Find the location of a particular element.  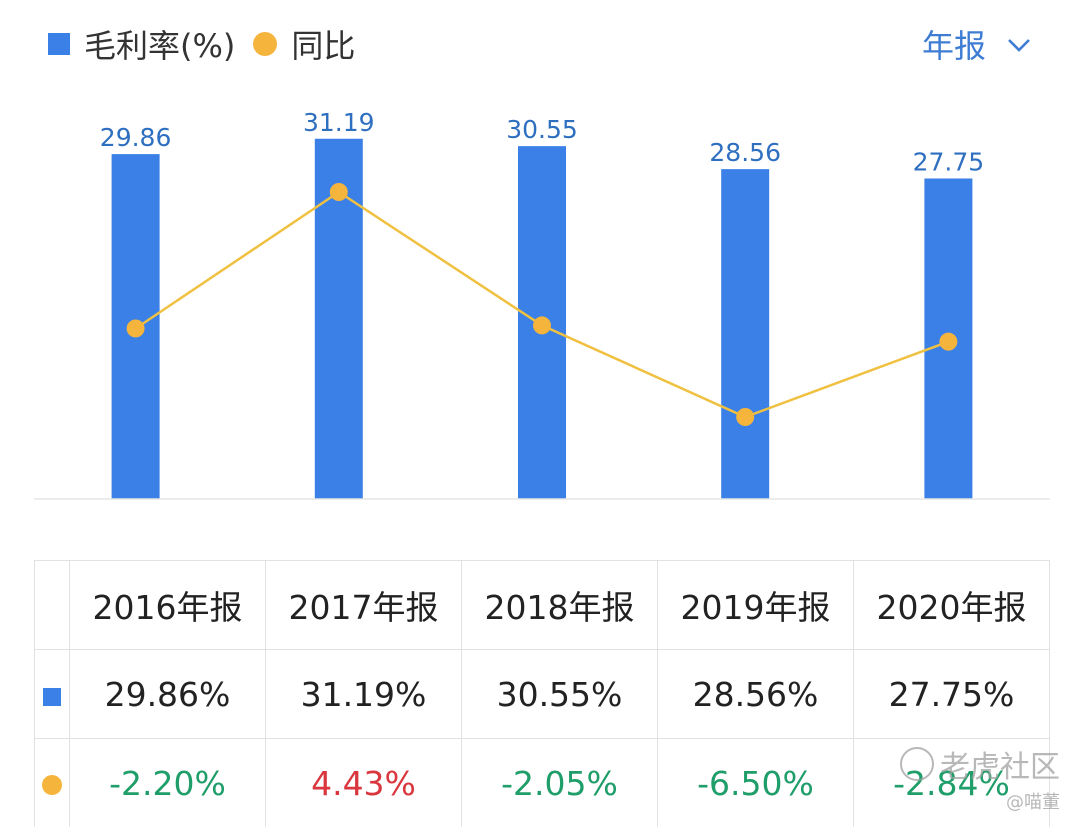

bar-value-label: 31.19 is located at coordinates (339, 122).